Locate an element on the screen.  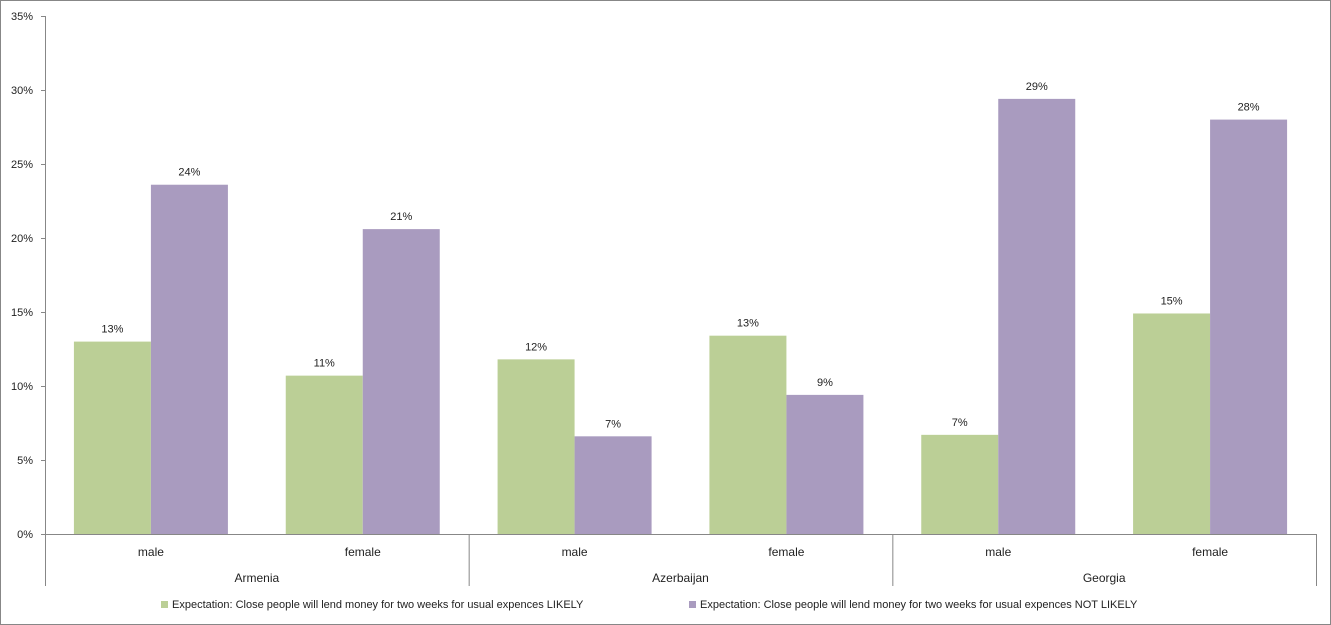
y-tick-label: 25% is located at coordinates (22, 165).